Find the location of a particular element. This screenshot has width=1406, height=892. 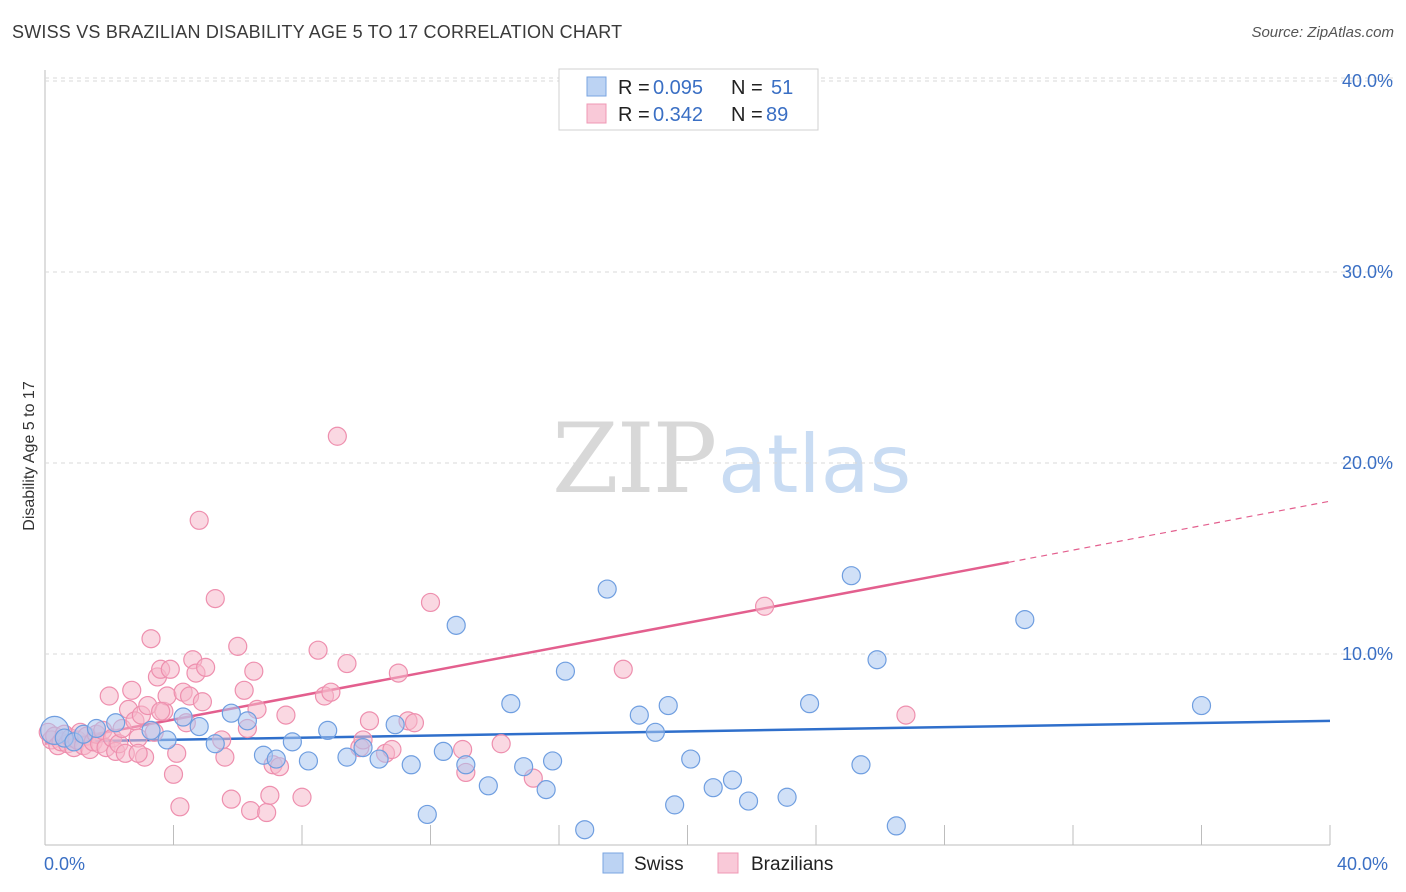

y-tick-label: 40.0% is located at coordinates (1367, 81).